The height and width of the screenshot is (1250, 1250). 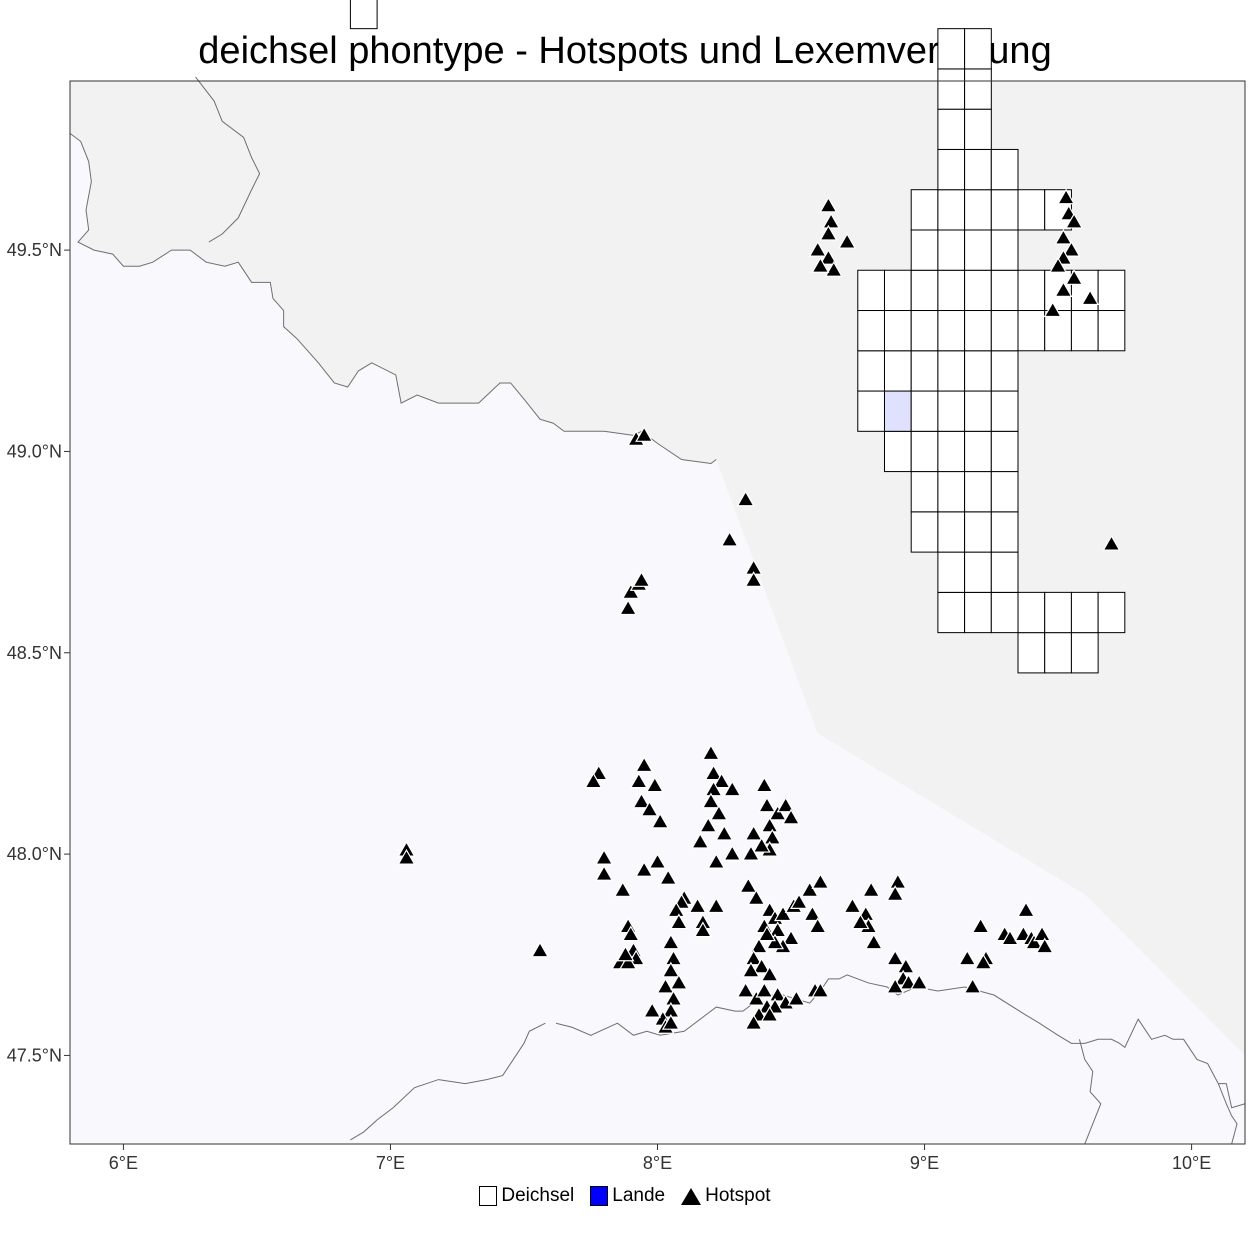 I want to click on x-tick-label: 6°E, so click(x=123, y=1163).